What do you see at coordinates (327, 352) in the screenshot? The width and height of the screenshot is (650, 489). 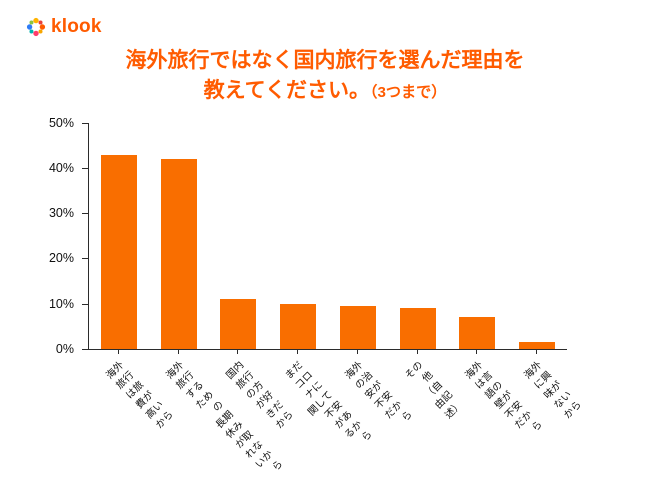 I see `x-ticks` at bounding box center [327, 352].